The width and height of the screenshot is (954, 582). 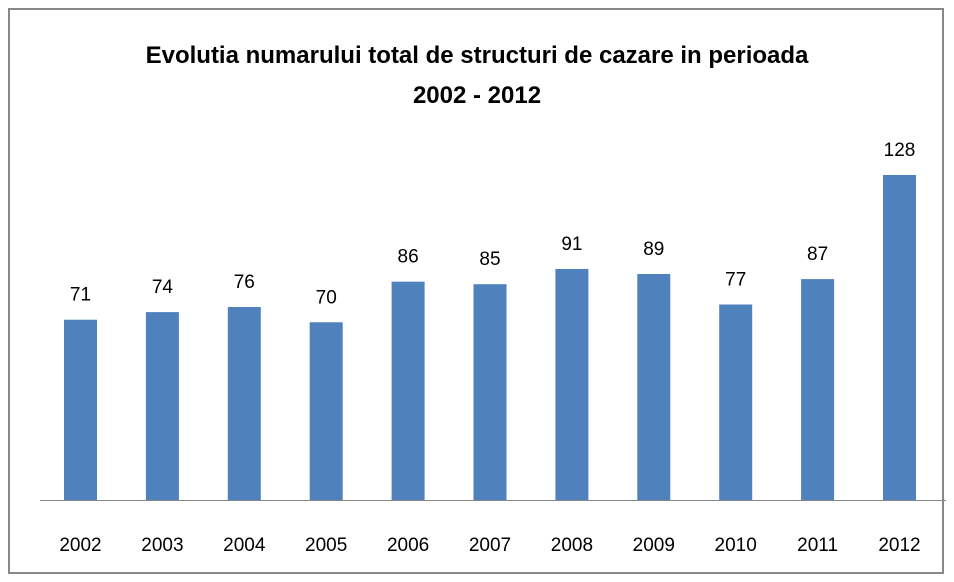 What do you see at coordinates (244, 545) in the screenshot?
I see `x-tick-label: 2004` at bounding box center [244, 545].